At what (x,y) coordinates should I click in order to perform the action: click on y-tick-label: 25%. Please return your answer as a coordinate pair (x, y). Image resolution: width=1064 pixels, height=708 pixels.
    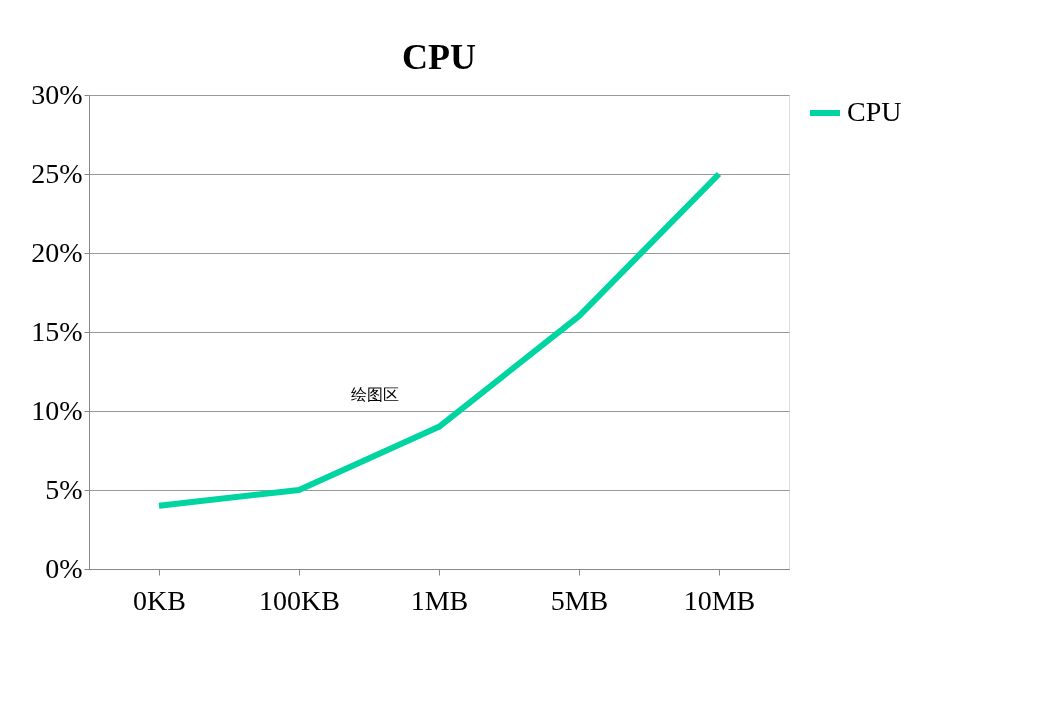
    Looking at the image, I should click on (57, 173).